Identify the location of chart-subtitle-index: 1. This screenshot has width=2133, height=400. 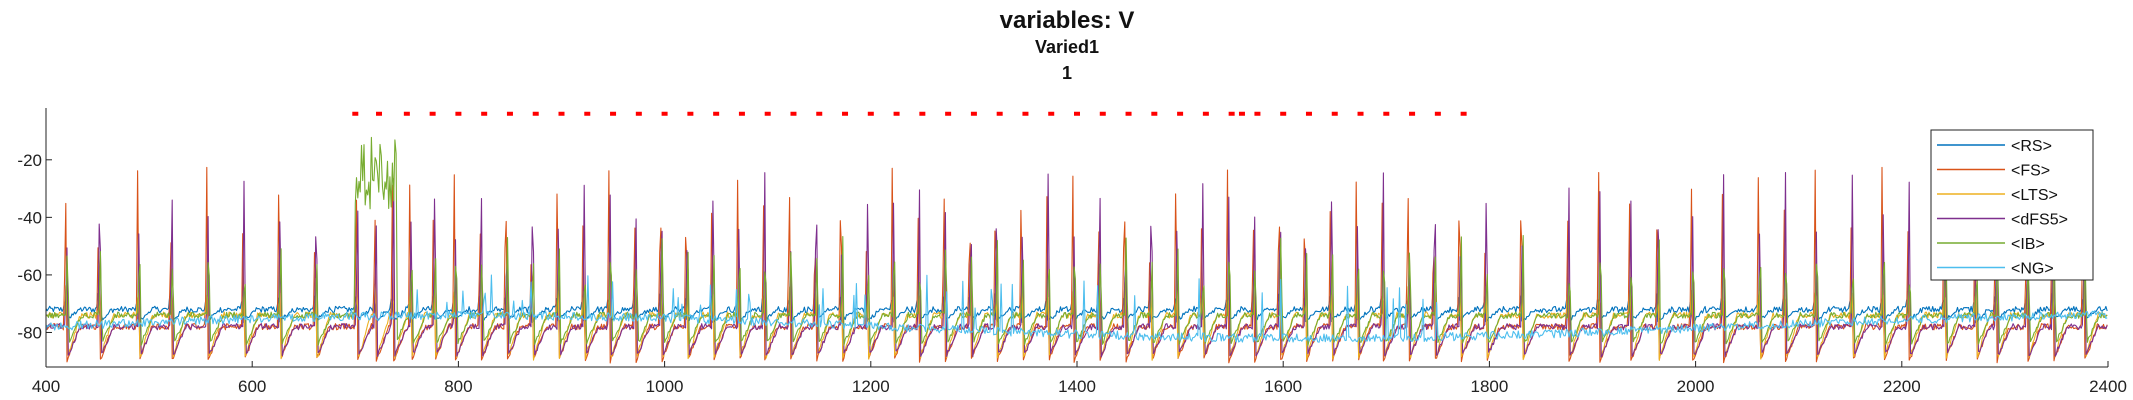
(1067, 73).